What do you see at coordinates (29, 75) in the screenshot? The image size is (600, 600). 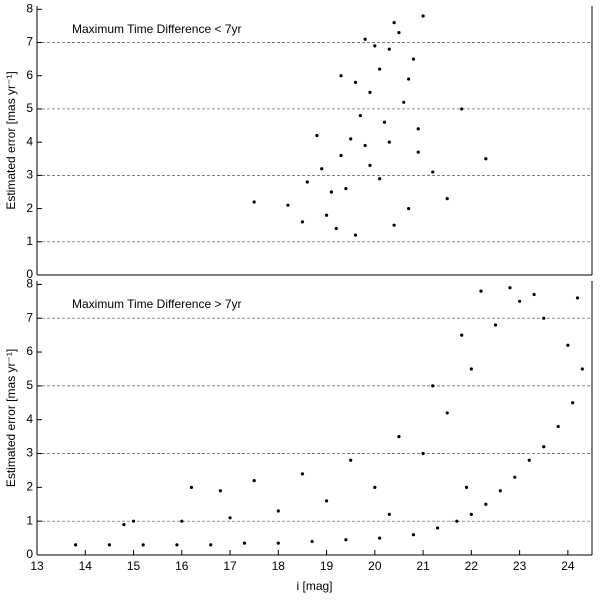 I see `y-tick-label: 6` at bounding box center [29, 75].